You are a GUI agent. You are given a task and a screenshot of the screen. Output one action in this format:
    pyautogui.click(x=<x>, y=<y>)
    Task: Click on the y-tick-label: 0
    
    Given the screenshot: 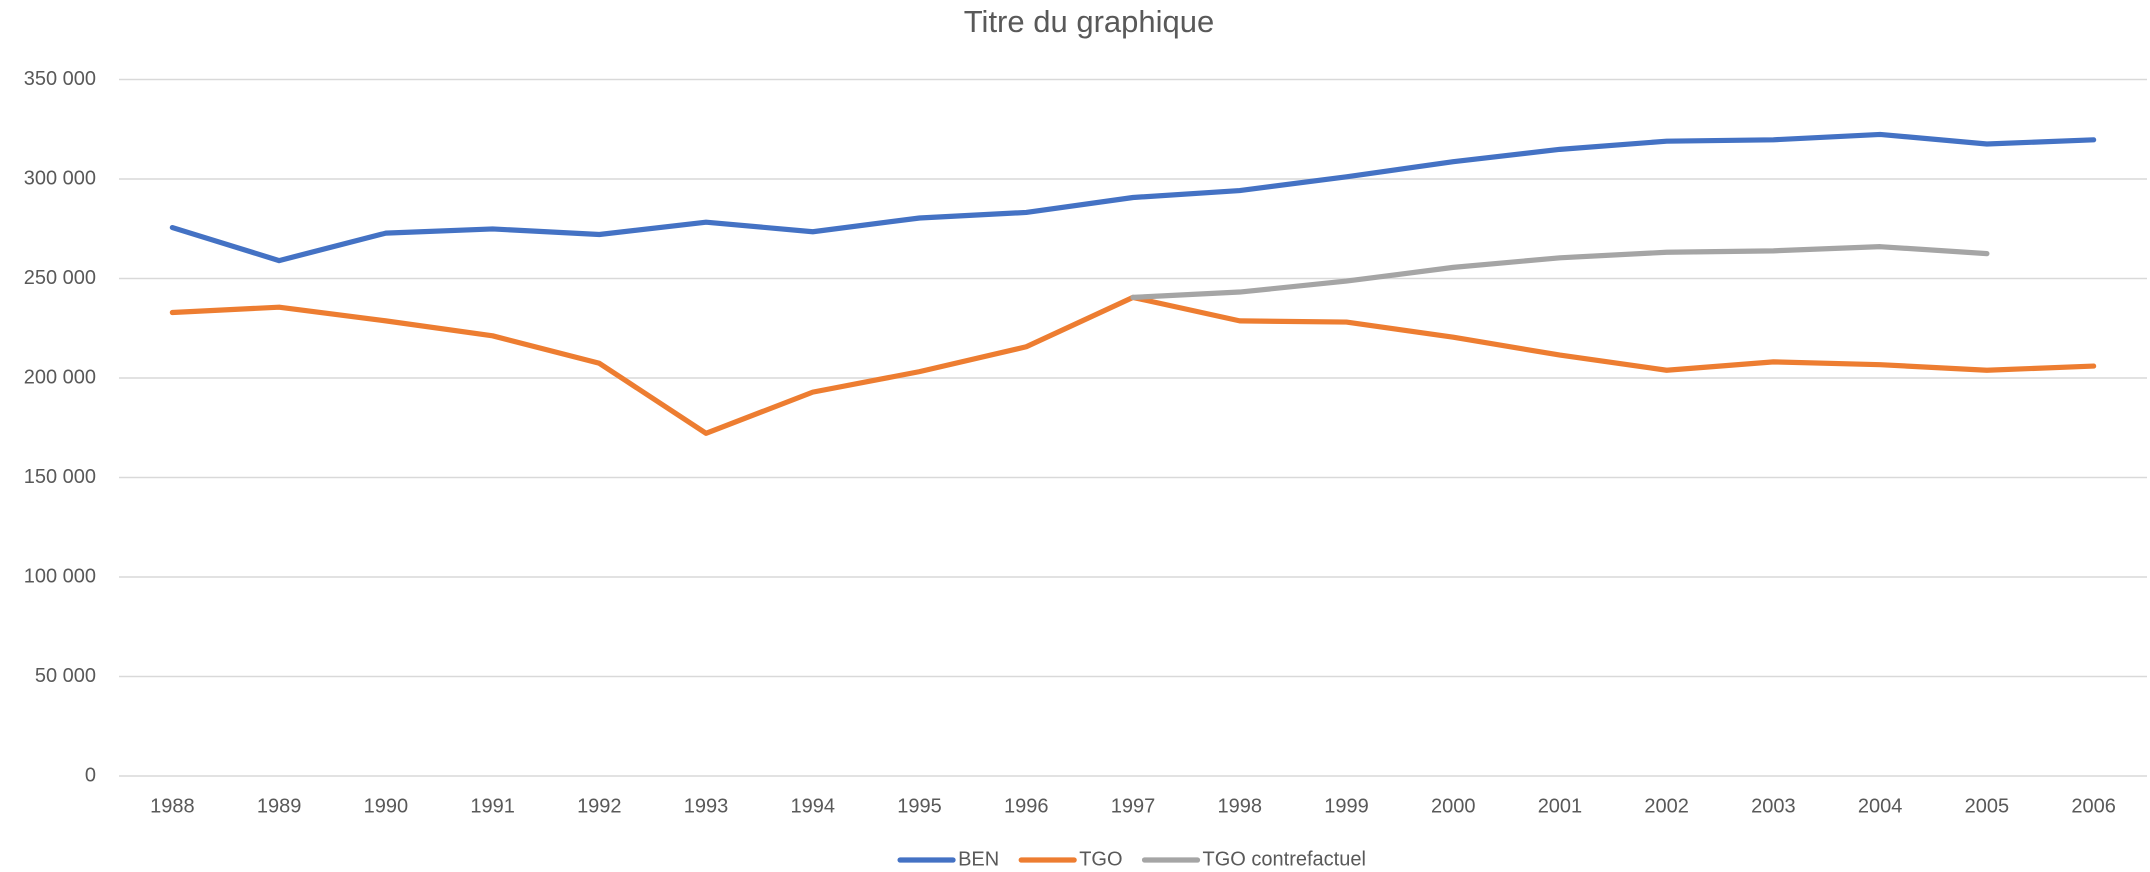 What is the action you would take?
    pyautogui.click(x=90, y=775)
    